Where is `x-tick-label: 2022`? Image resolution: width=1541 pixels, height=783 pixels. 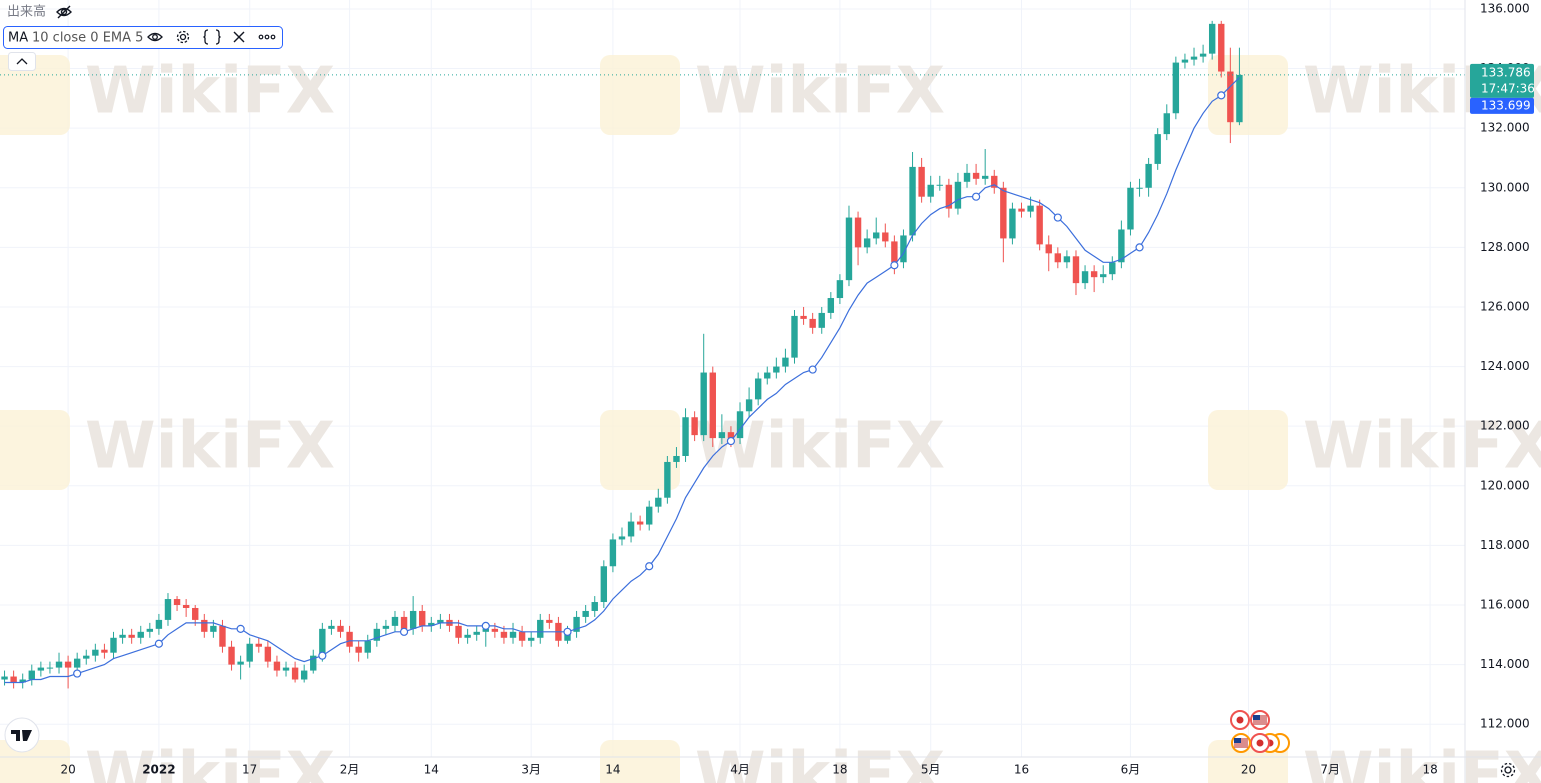 x-tick-label: 2022 is located at coordinates (158, 770).